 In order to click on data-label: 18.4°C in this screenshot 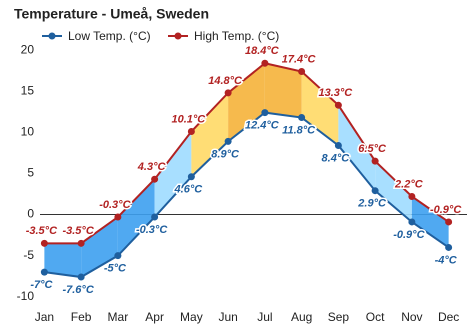, I will do `click(262, 51)`.